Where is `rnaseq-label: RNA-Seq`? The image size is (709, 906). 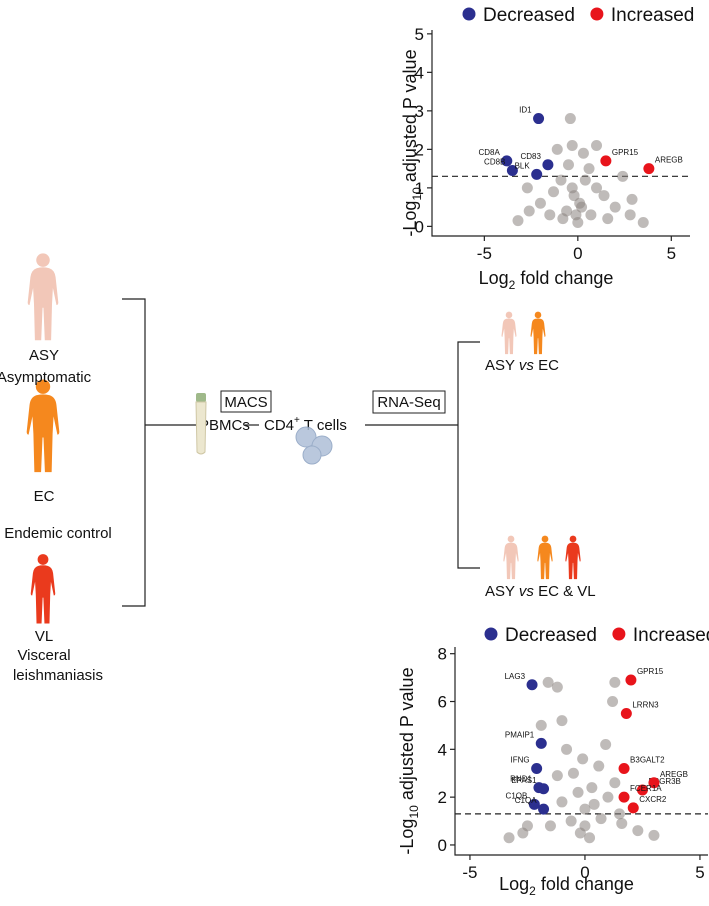
rnaseq-label: RNA-Seq is located at coordinates (408, 402).